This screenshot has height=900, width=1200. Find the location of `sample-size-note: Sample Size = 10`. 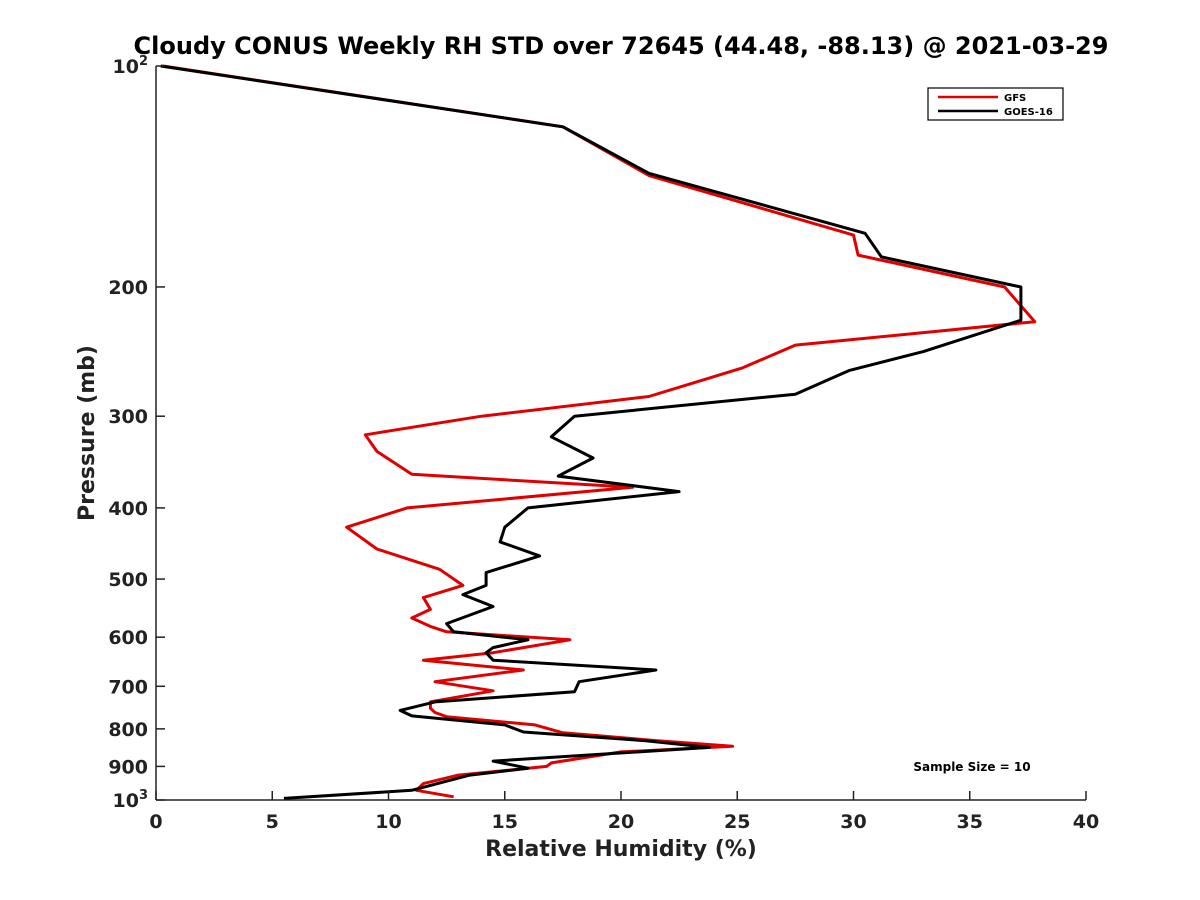

sample-size-note: Sample Size = 10 is located at coordinates (971, 767).